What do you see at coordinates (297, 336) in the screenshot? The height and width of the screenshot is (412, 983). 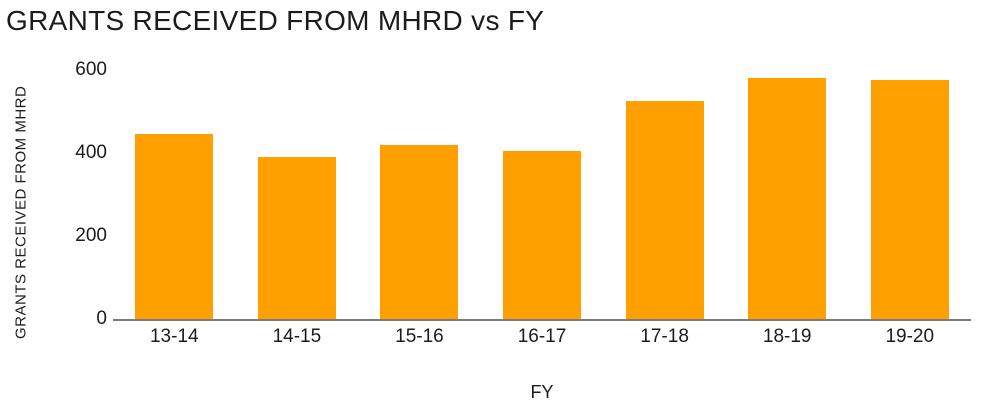 I see `x-tick-label-14-15: 14-15` at bounding box center [297, 336].